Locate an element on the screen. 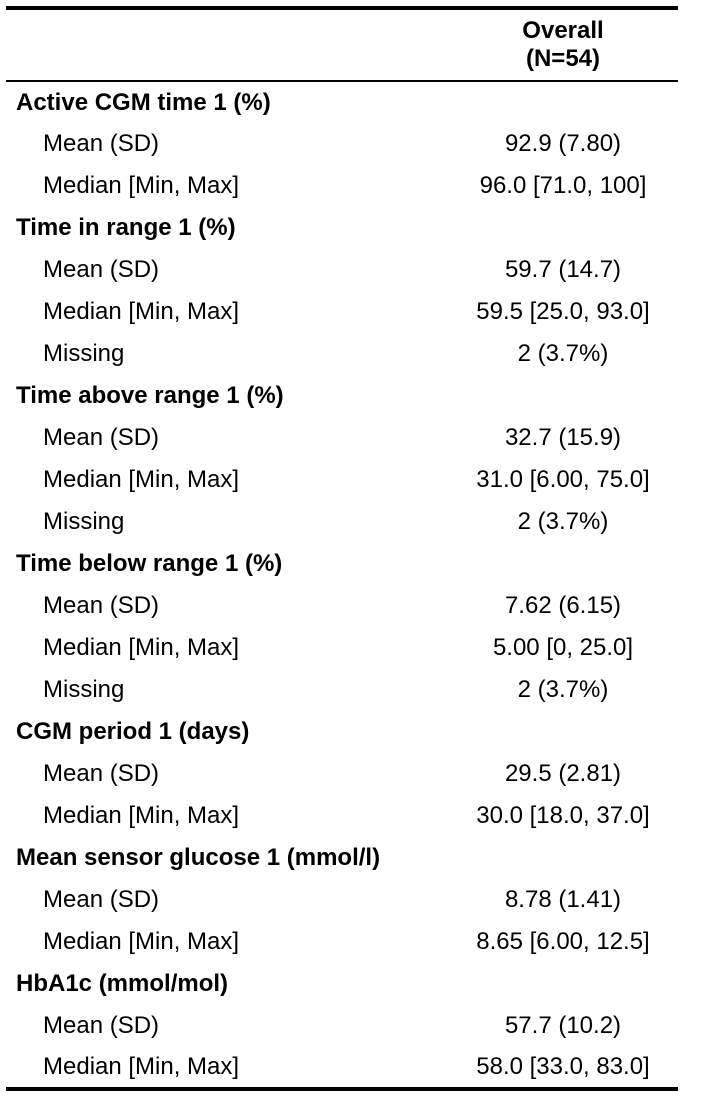  variable-name: Mean sensor glucose 1 (mmol/l) is located at coordinates (198, 857).